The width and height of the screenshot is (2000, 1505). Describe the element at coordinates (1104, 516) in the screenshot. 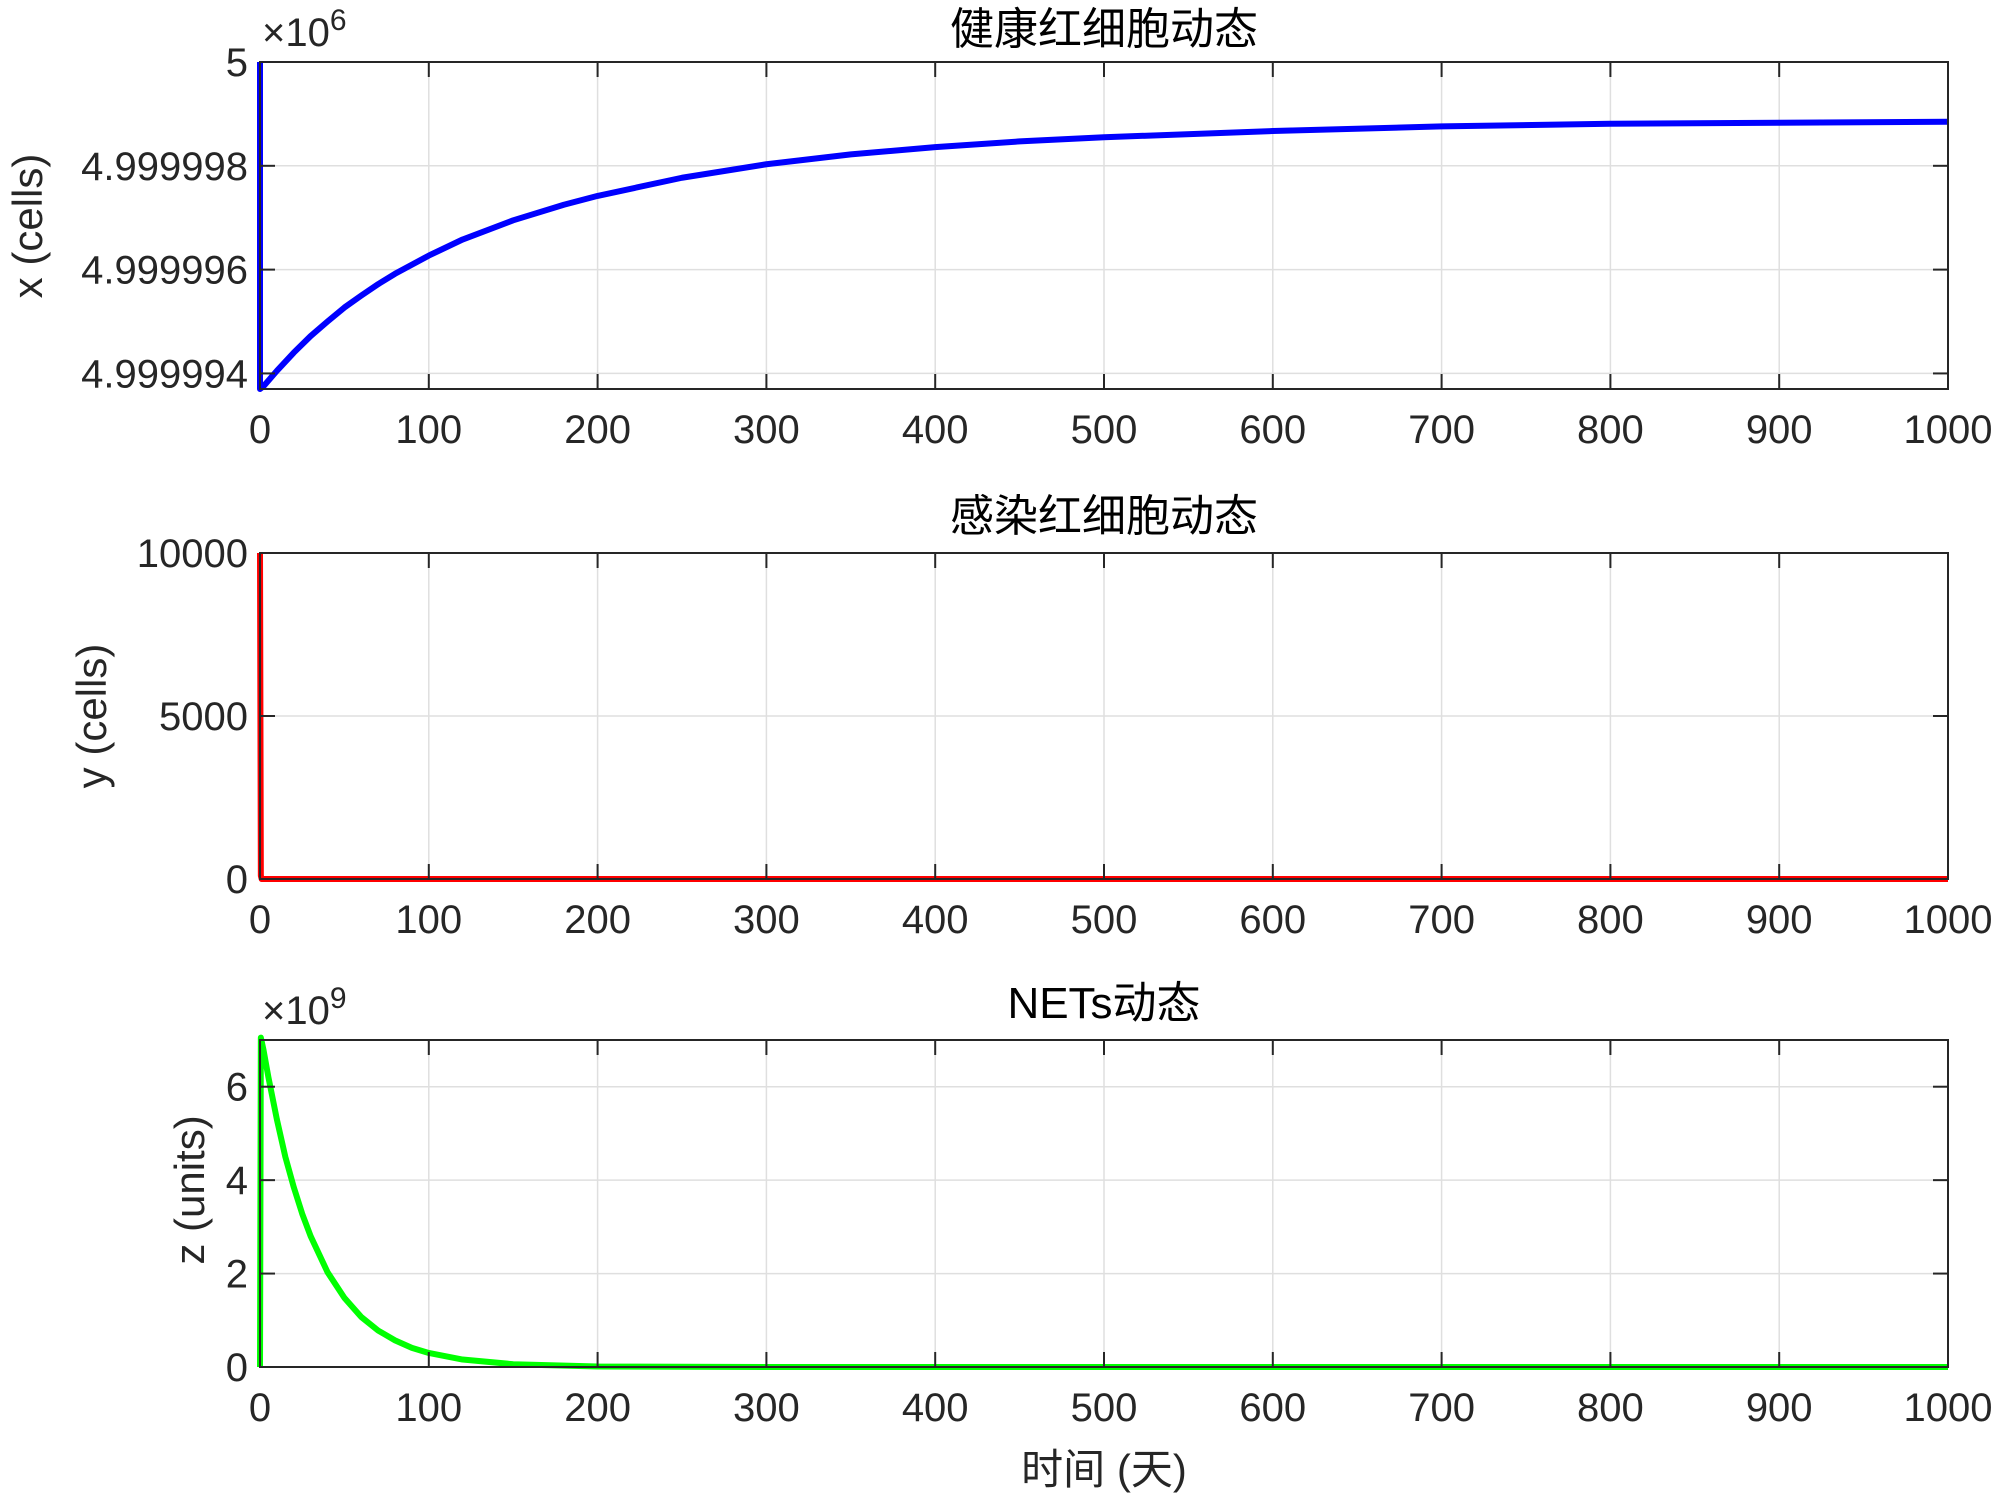

I see `chart-title-2: 感染红细胞动态` at that location.